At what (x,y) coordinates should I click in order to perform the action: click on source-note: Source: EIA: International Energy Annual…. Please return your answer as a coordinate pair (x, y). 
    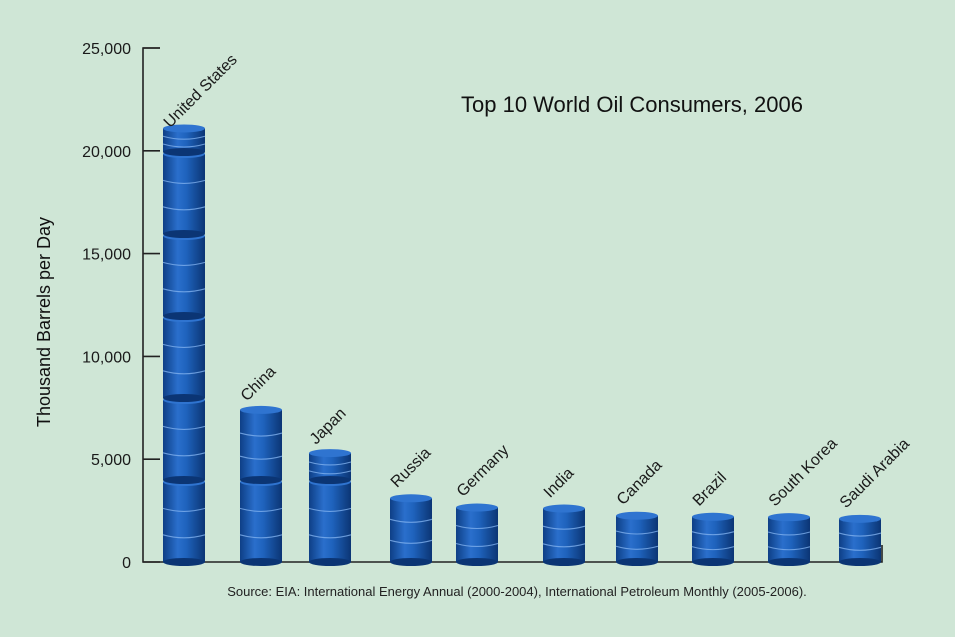
    Looking at the image, I should click on (517, 591).